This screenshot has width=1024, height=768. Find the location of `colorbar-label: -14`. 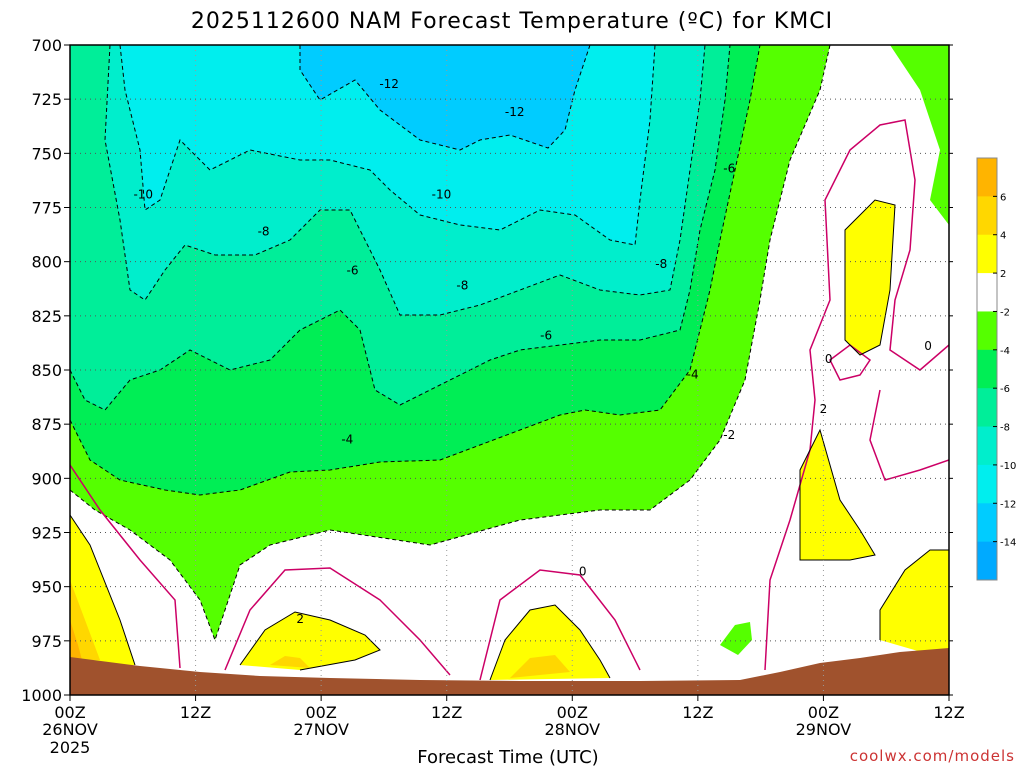

colorbar-label: -14 is located at coordinates (1008, 543).